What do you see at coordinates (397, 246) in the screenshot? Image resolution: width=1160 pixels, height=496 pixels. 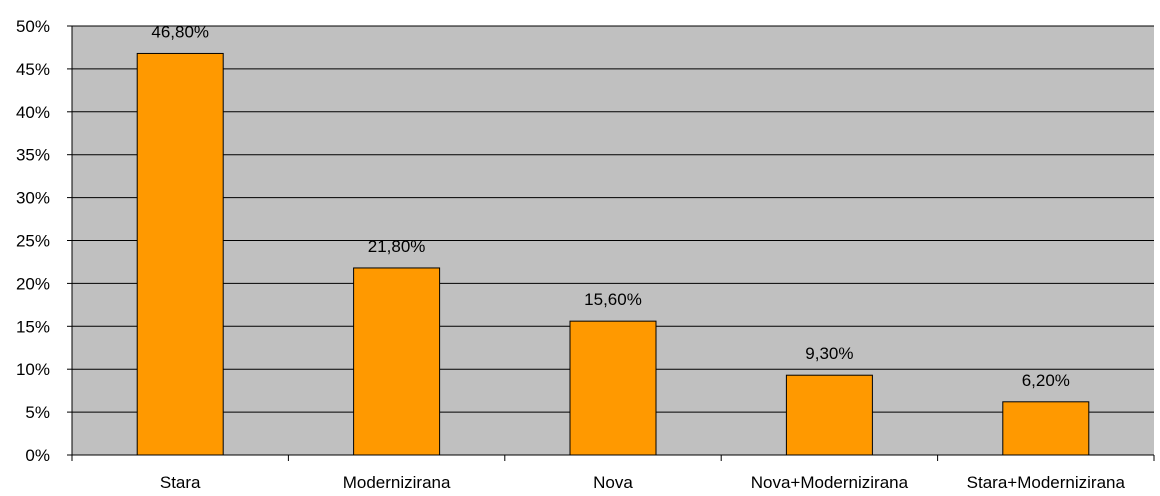 I see `data-label: 21,80%` at bounding box center [397, 246].